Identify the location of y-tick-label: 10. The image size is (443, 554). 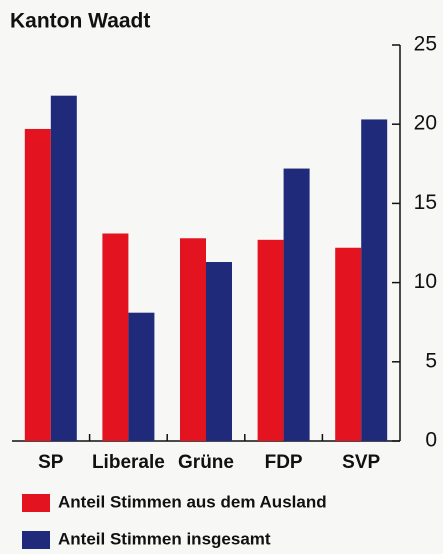
(425, 281).